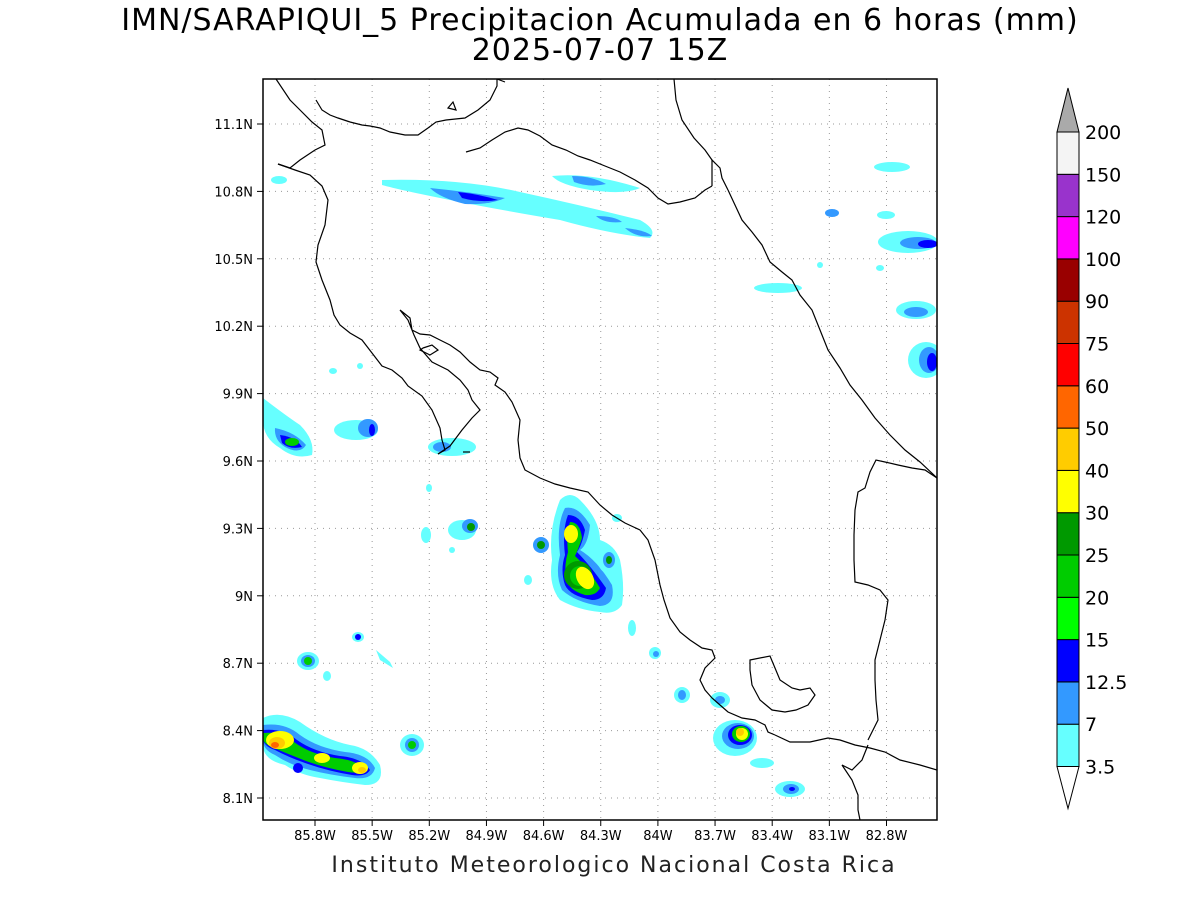 The width and height of the screenshot is (1200, 900). Describe the element at coordinates (772, 836) in the screenshot. I see `longitude-tick-label: 83.4W` at that location.